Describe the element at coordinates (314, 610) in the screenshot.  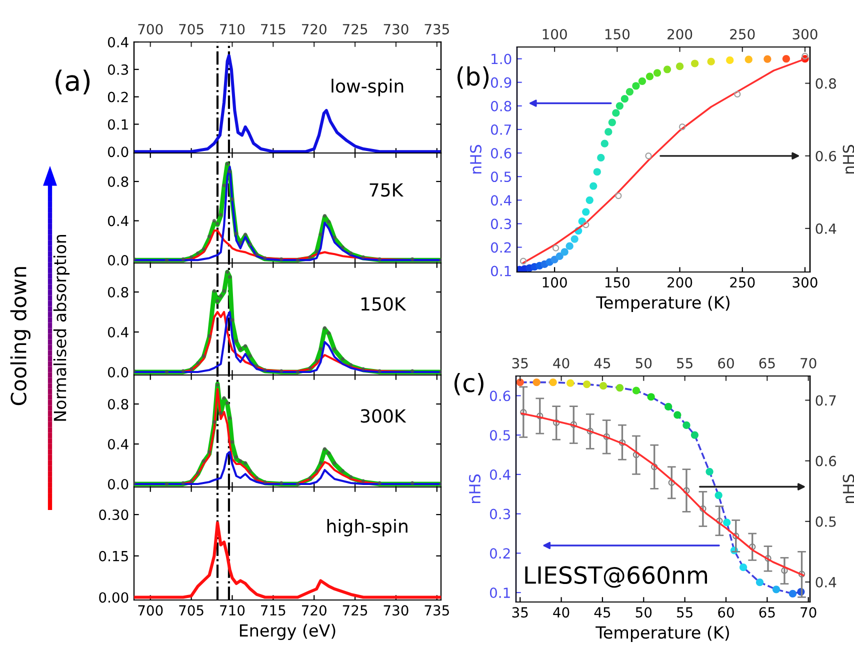
I see `x-tick-label: 720` at that location.